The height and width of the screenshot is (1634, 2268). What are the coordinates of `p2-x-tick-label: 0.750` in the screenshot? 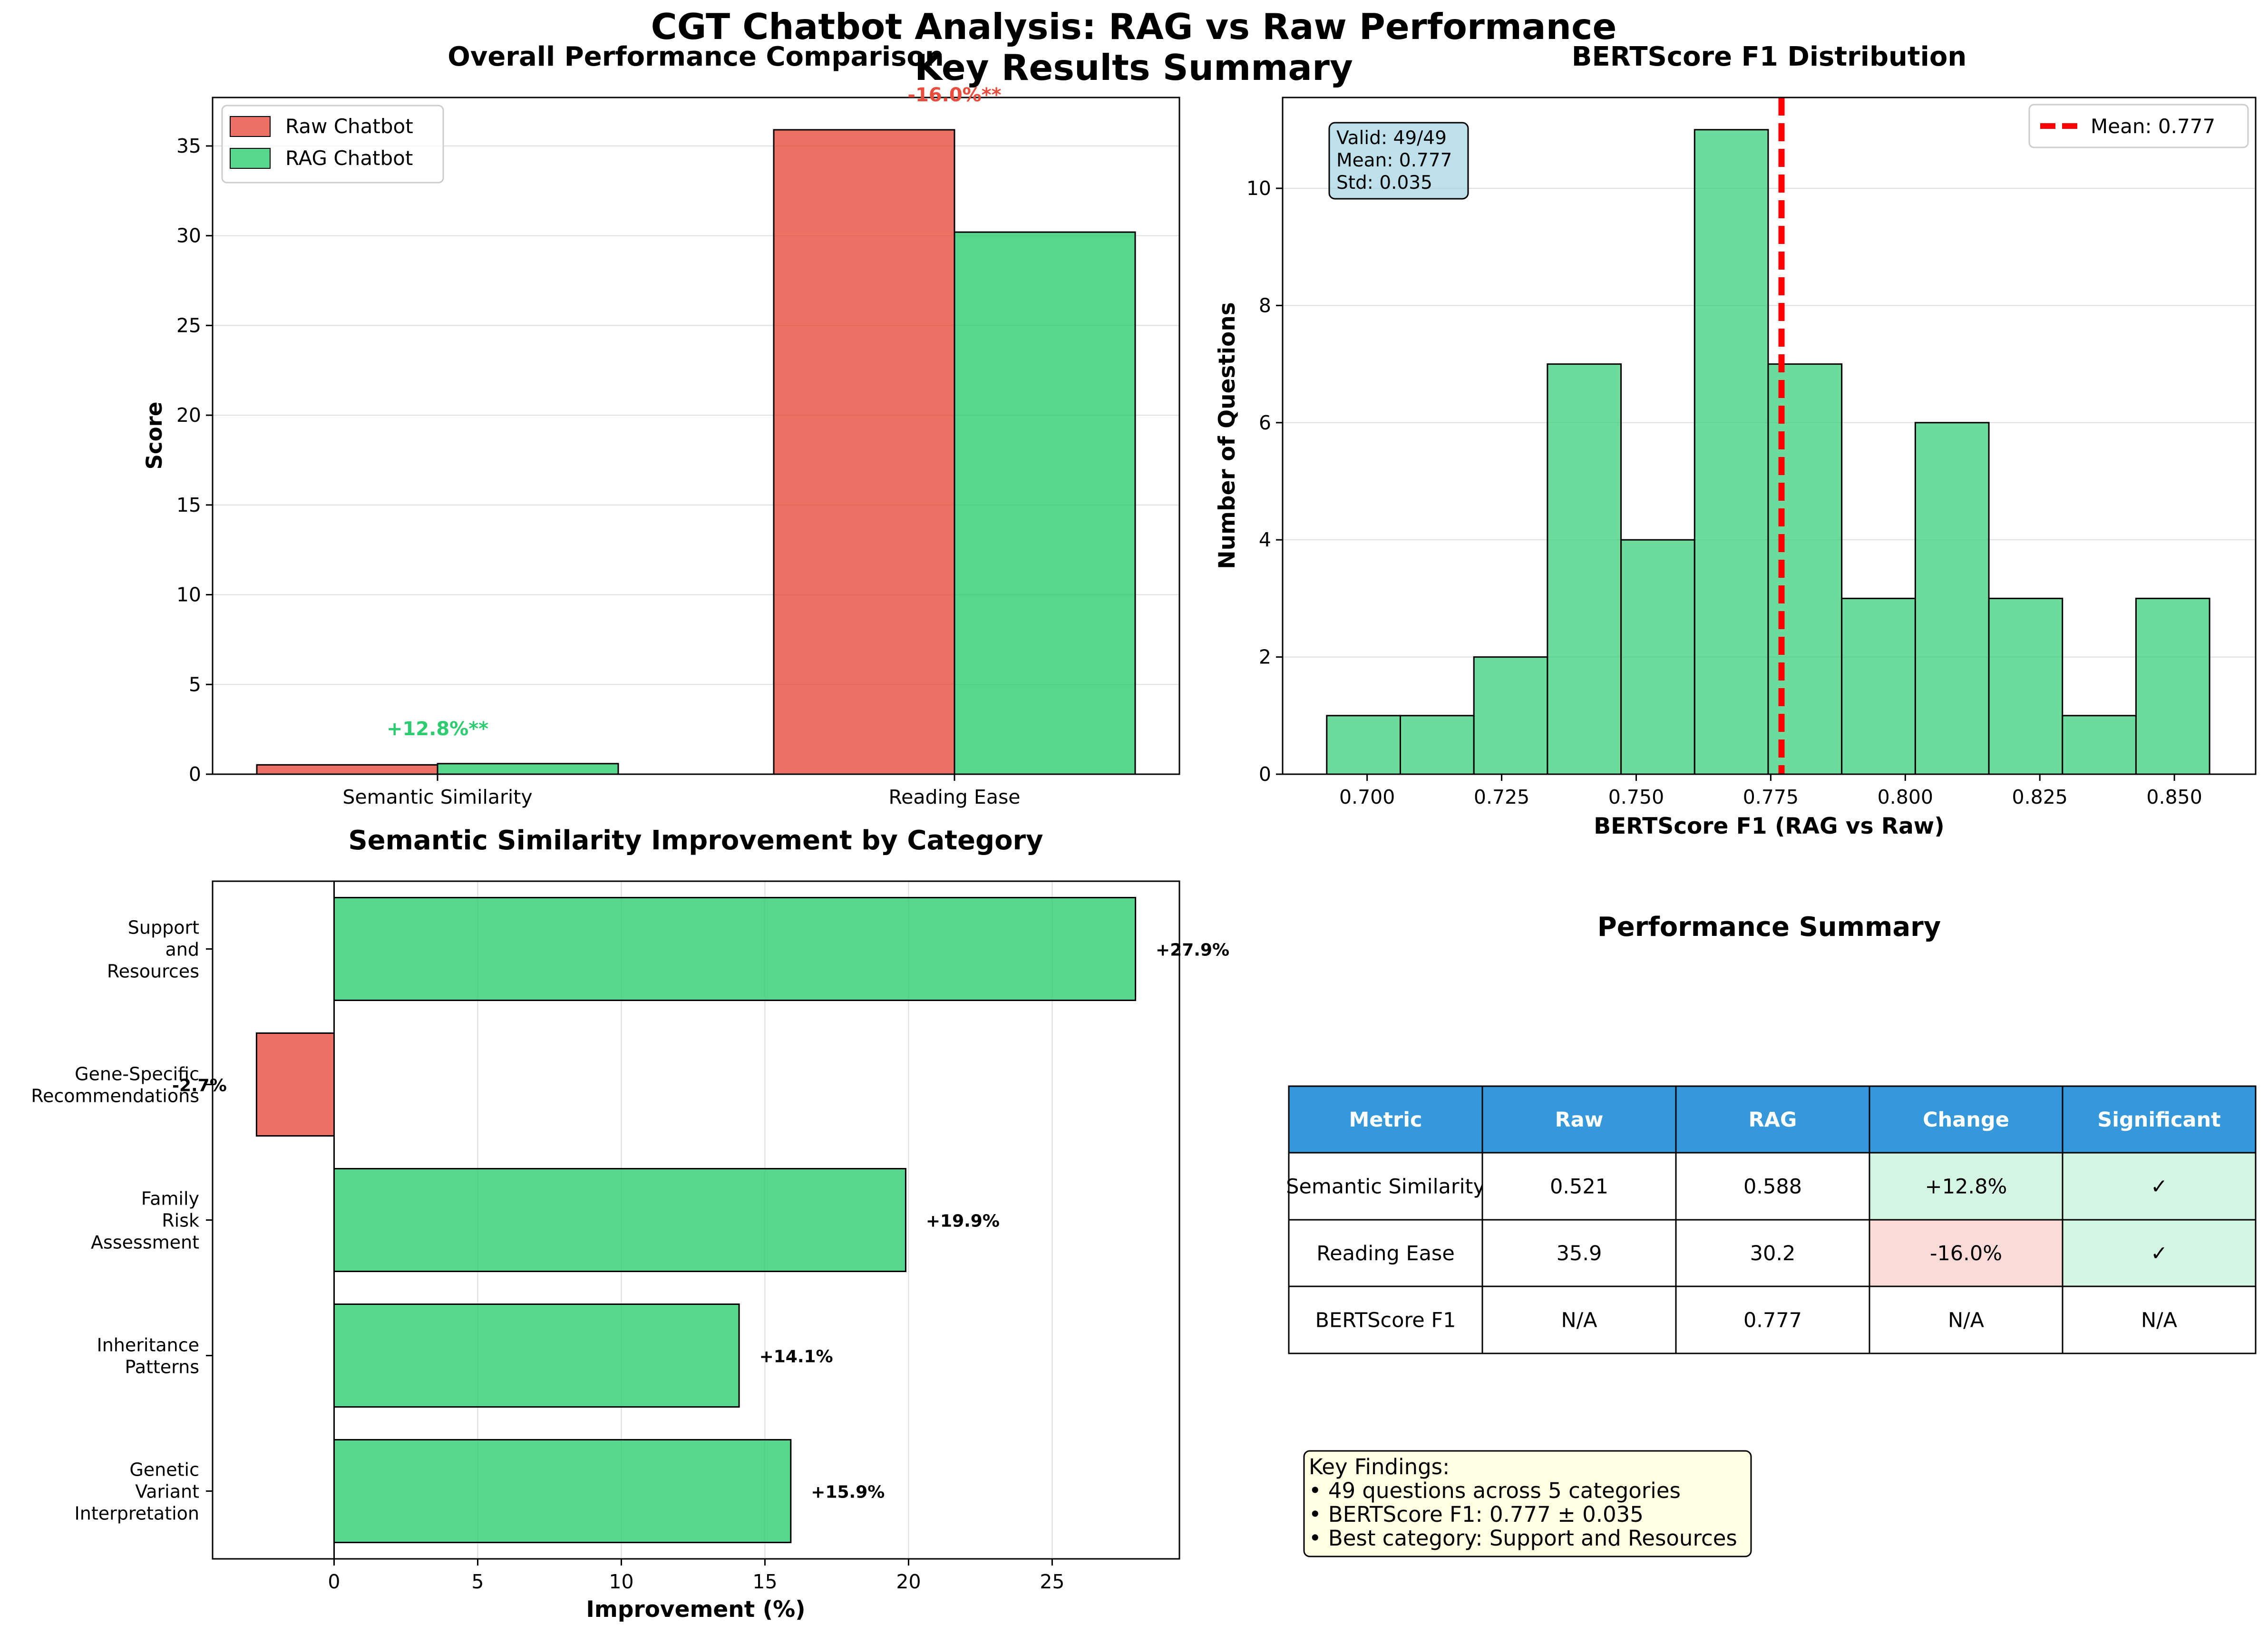 It's located at (1636, 797).